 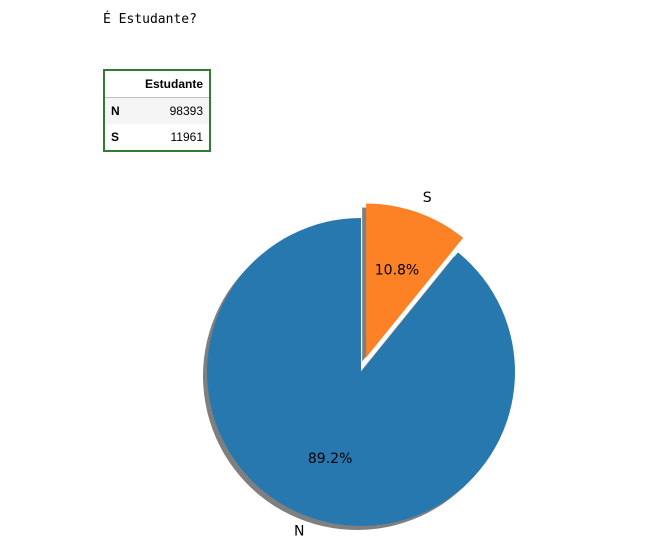 I want to click on row-value-s: 11961, so click(x=186, y=137).